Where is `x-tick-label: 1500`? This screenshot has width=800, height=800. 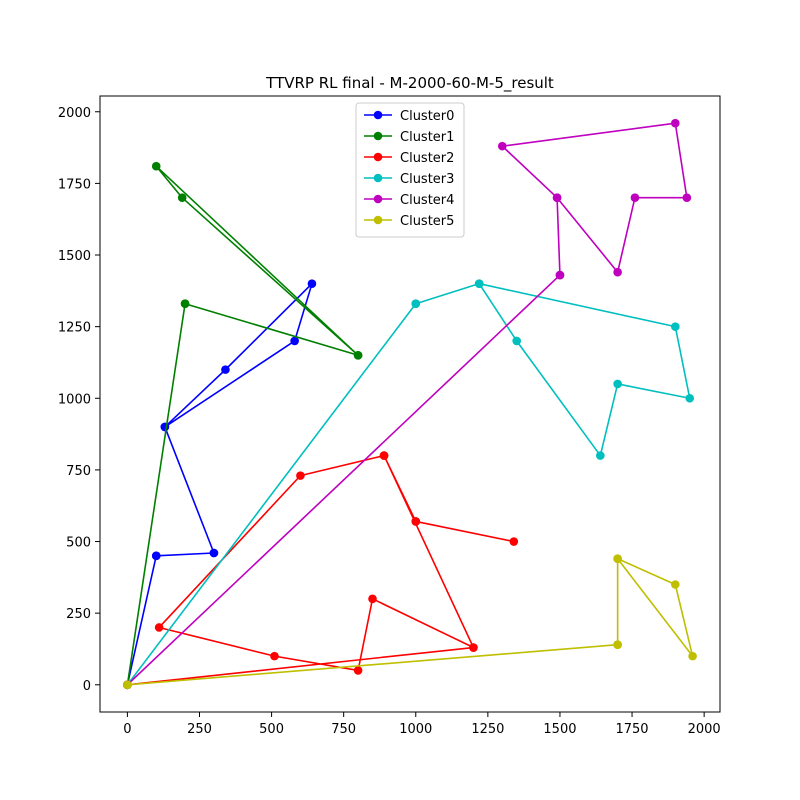
x-tick-label: 1500 is located at coordinates (559, 729).